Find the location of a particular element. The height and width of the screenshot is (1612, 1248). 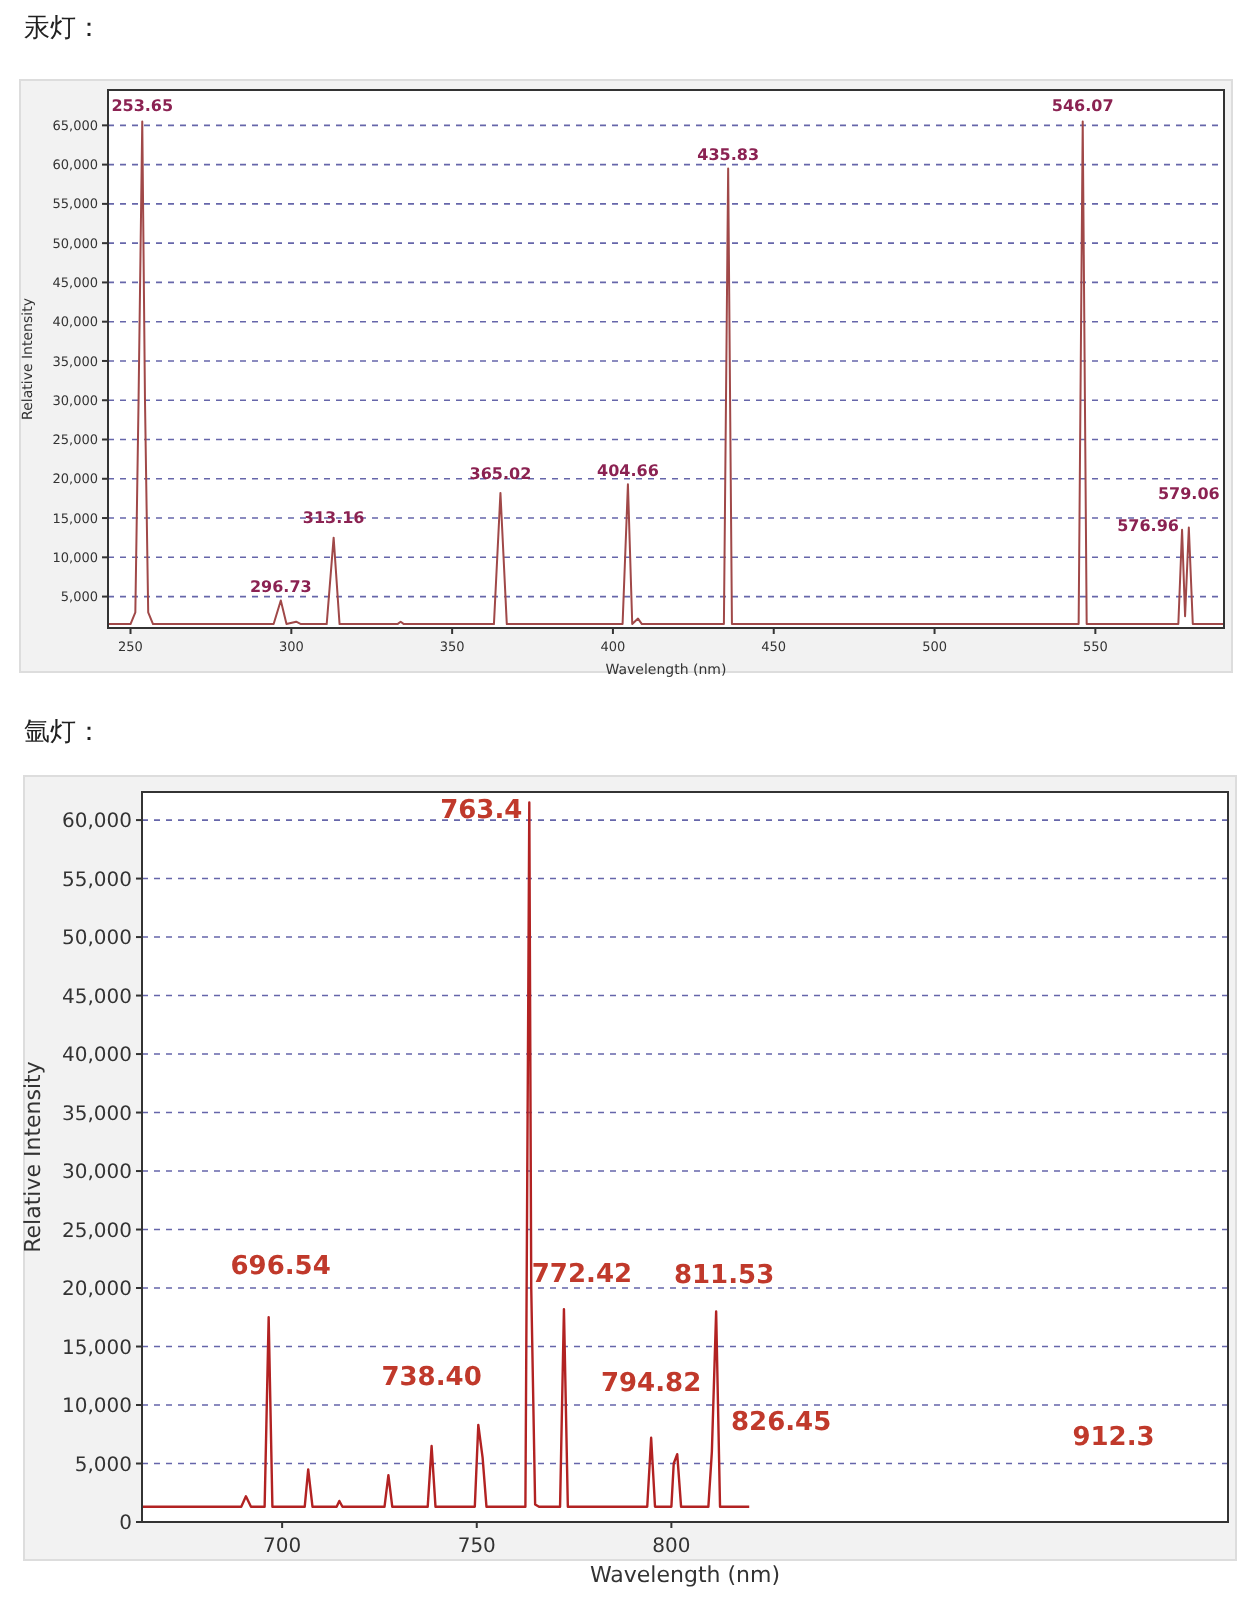

y-tick-label: 45,000 is located at coordinates (97, 997).